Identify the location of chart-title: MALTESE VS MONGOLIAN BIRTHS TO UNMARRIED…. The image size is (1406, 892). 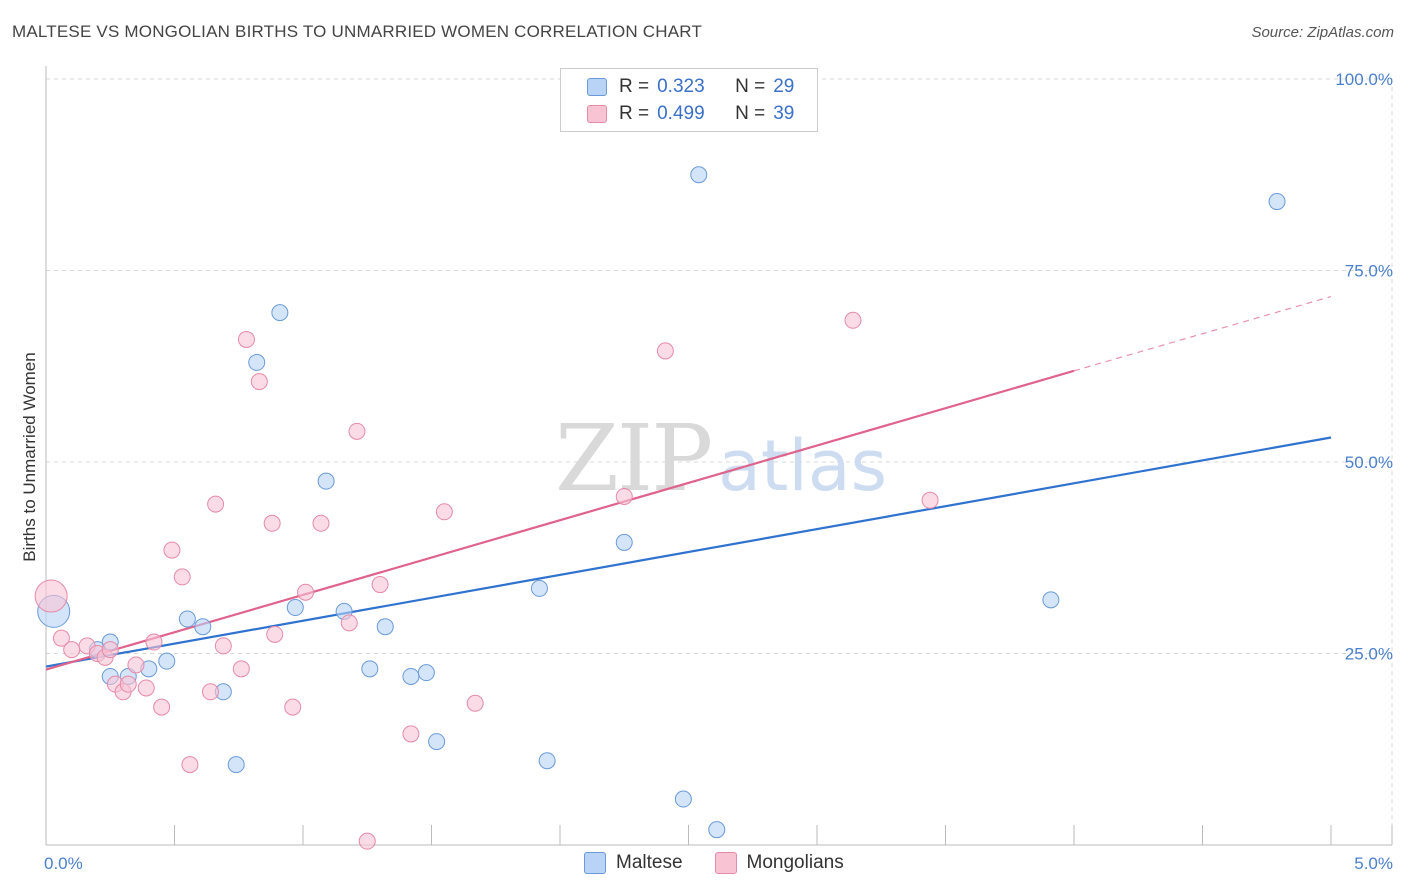
(357, 31).